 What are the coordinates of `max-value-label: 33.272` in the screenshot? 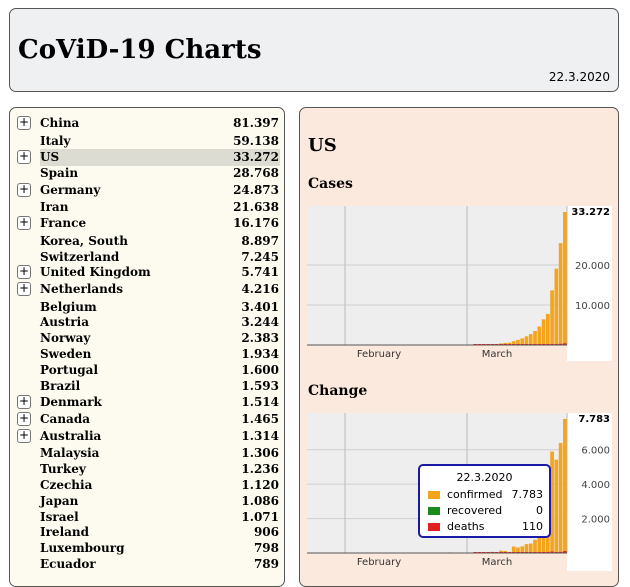 It's located at (590, 212).